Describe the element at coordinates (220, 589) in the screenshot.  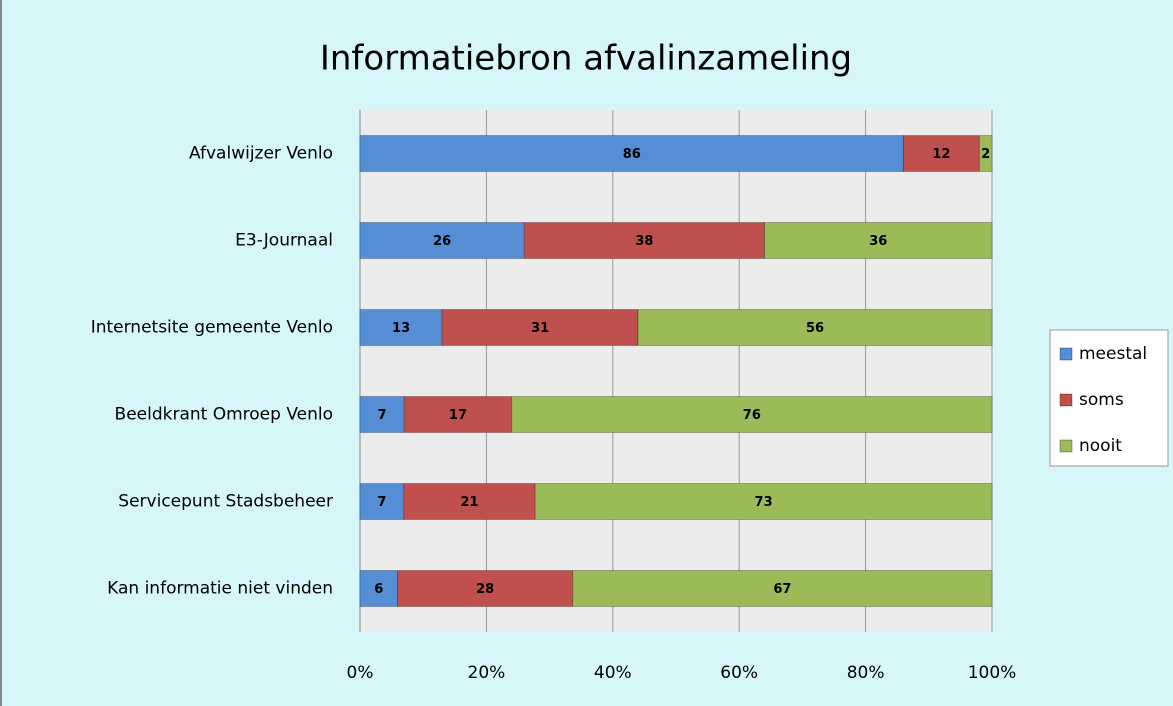
I see `y-tick-label: Kan informatie niet vinden` at that location.